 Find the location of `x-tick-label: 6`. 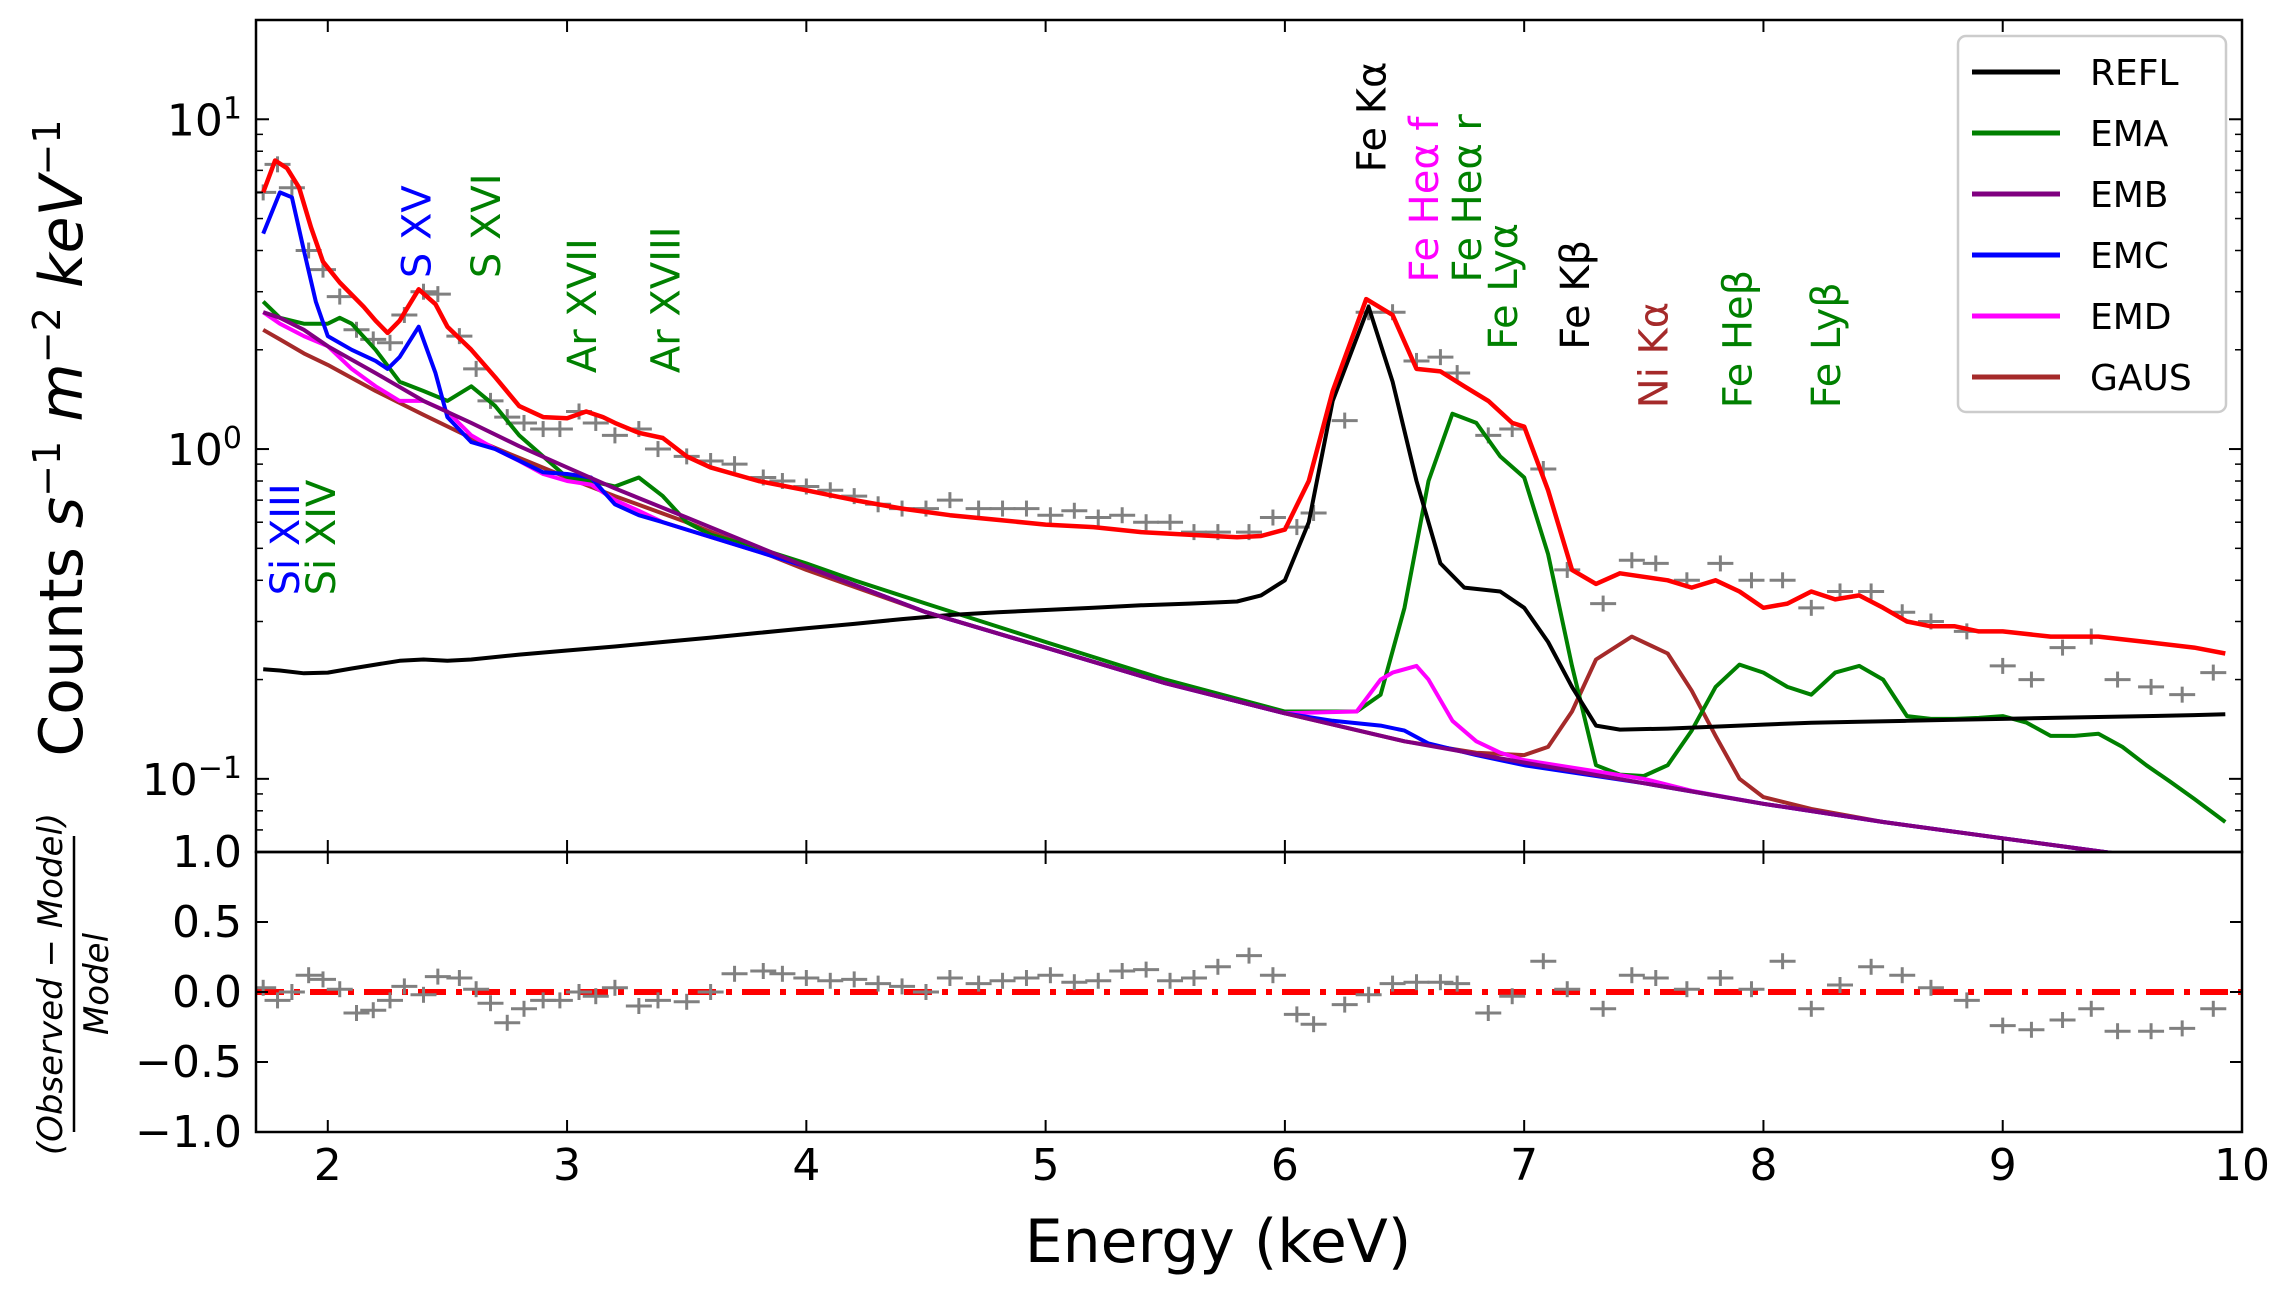

x-tick-label: 6 is located at coordinates (1285, 1165).